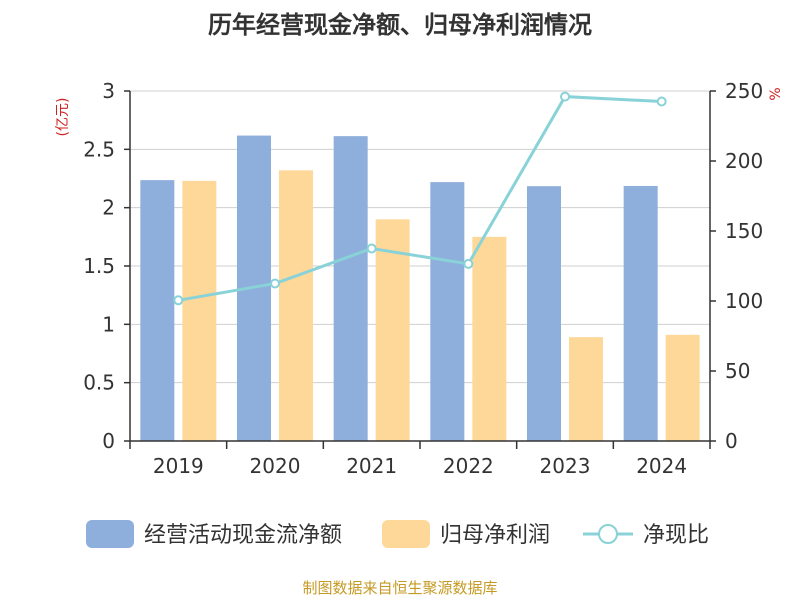 The height and width of the screenshot is (600, 800). Describe the element at coordinates (608, 534) in the screenshot. I see `legend-marker-ratio` at that location.